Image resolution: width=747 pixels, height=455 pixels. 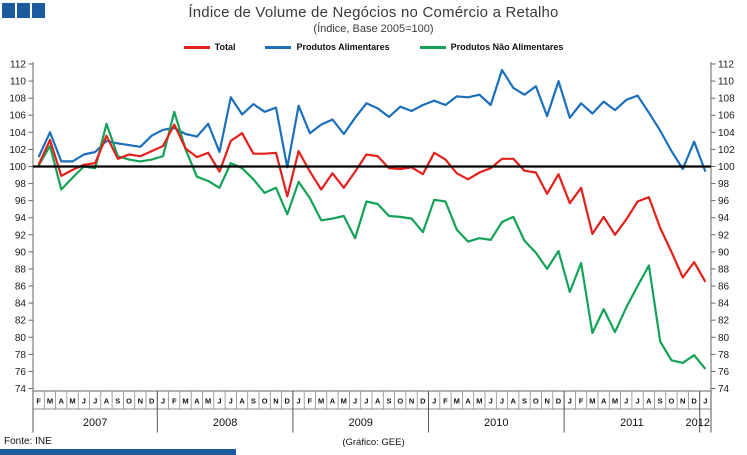 What do you see at coordinates (327, 47) in the screenshot?
I see `legend-item-alimentares: Produtos Alimentares` at bounding box center [327, 47].